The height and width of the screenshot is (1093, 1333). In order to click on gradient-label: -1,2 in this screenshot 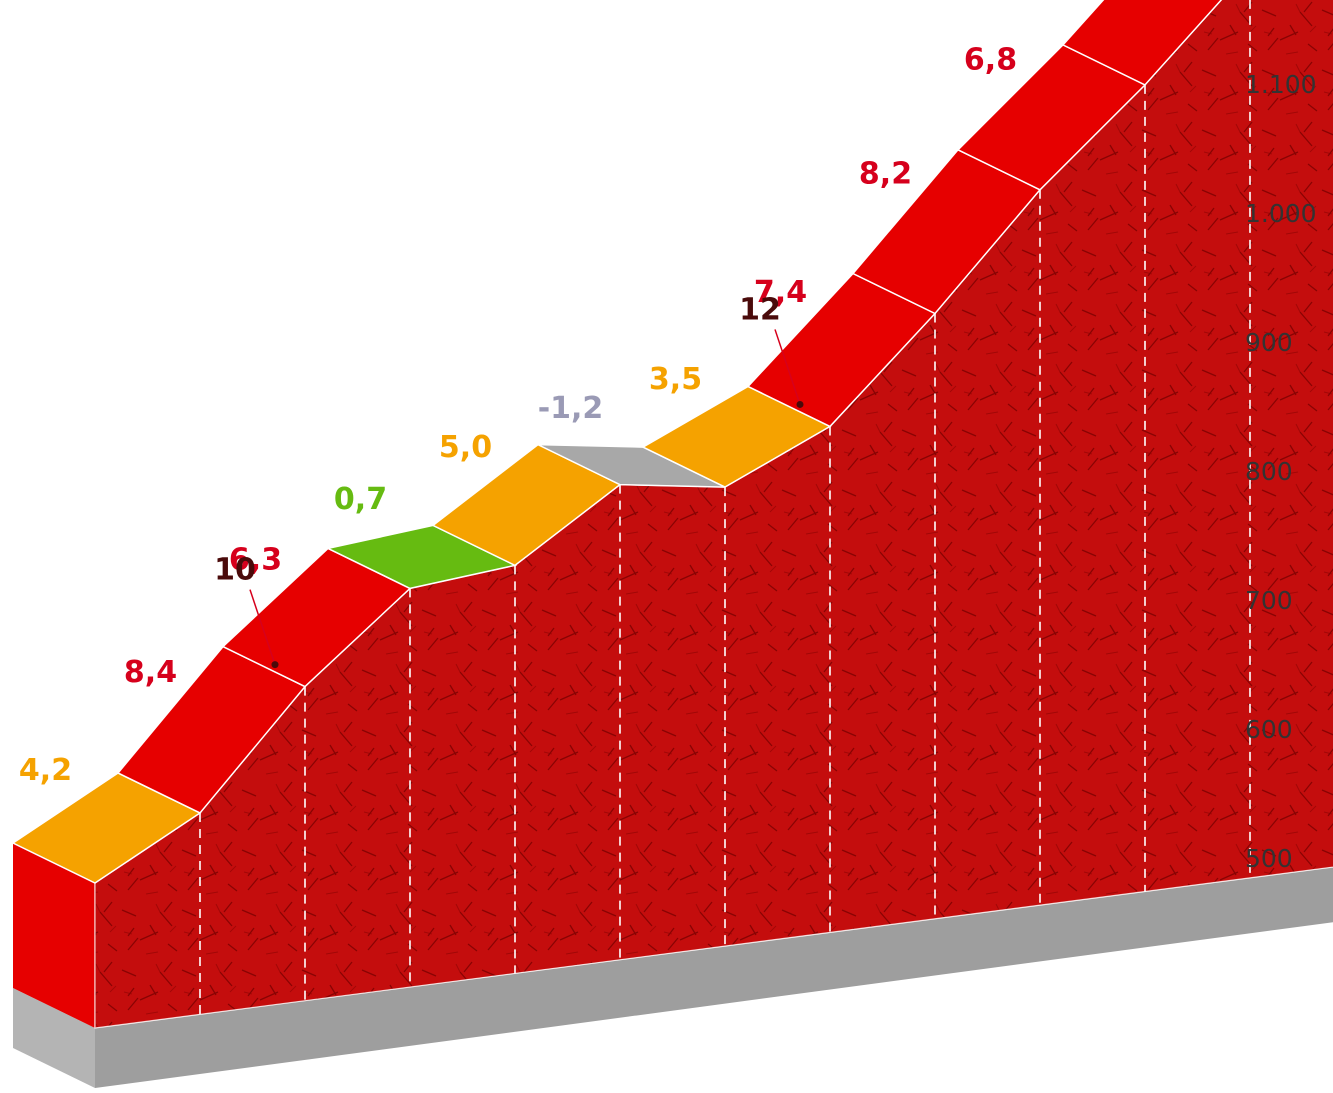, I will do `click(571, 408)`.